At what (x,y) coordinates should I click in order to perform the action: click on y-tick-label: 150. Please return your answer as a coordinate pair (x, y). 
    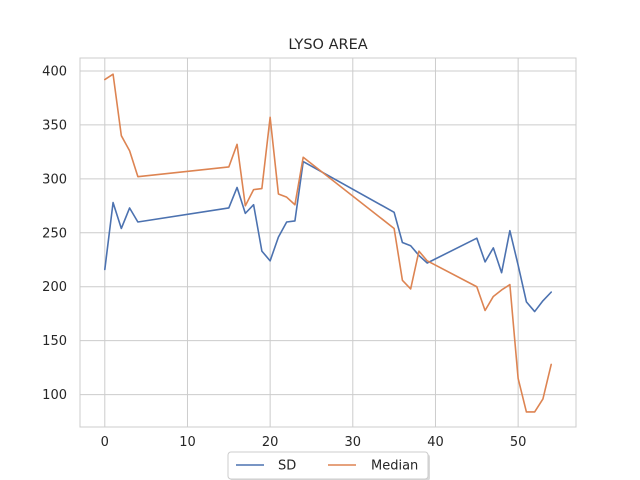
    Looking at the image, I should click on (54, 341).